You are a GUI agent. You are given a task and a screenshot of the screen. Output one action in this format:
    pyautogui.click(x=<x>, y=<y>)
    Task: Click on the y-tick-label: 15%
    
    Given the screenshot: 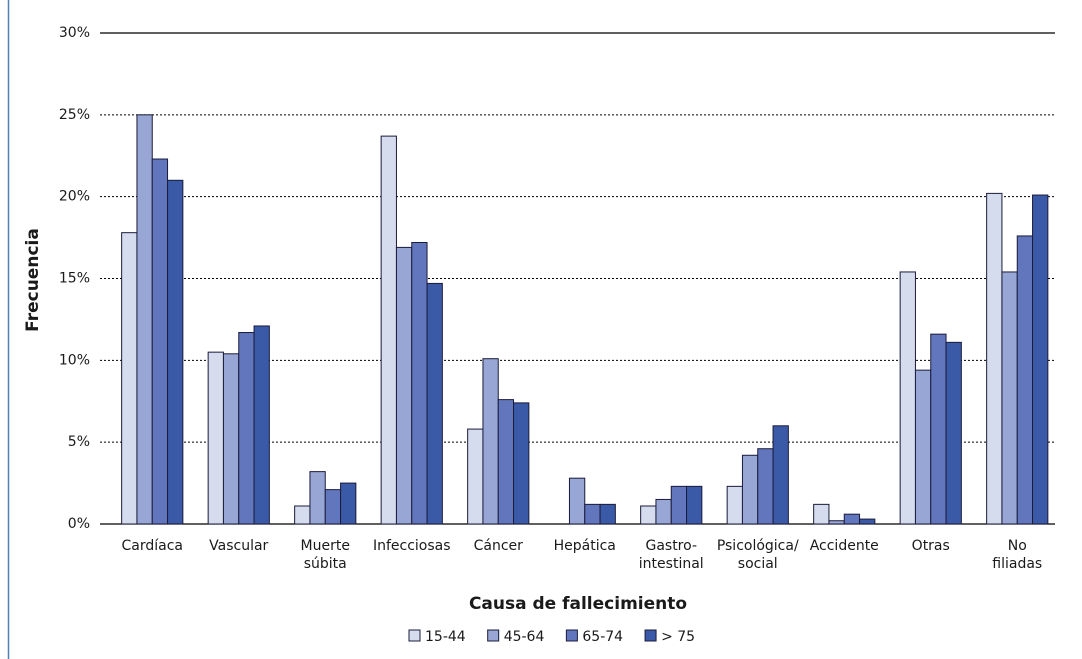 What is the action you would take?
    pyautogui.click(x=74, y=279)
    